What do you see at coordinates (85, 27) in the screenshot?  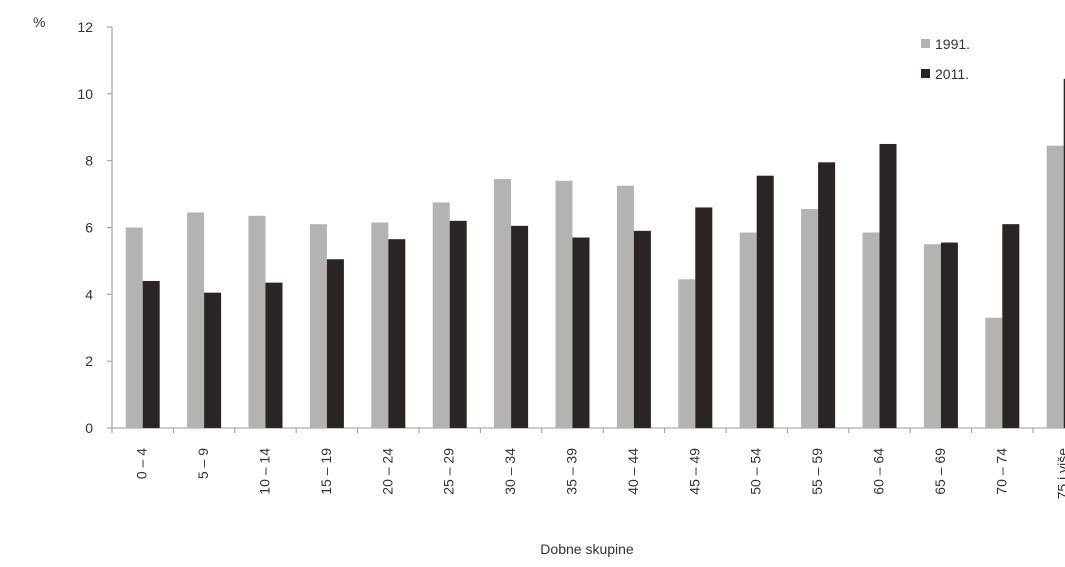 I see `y-tick-label: 12` at bounding box center [85, 27].